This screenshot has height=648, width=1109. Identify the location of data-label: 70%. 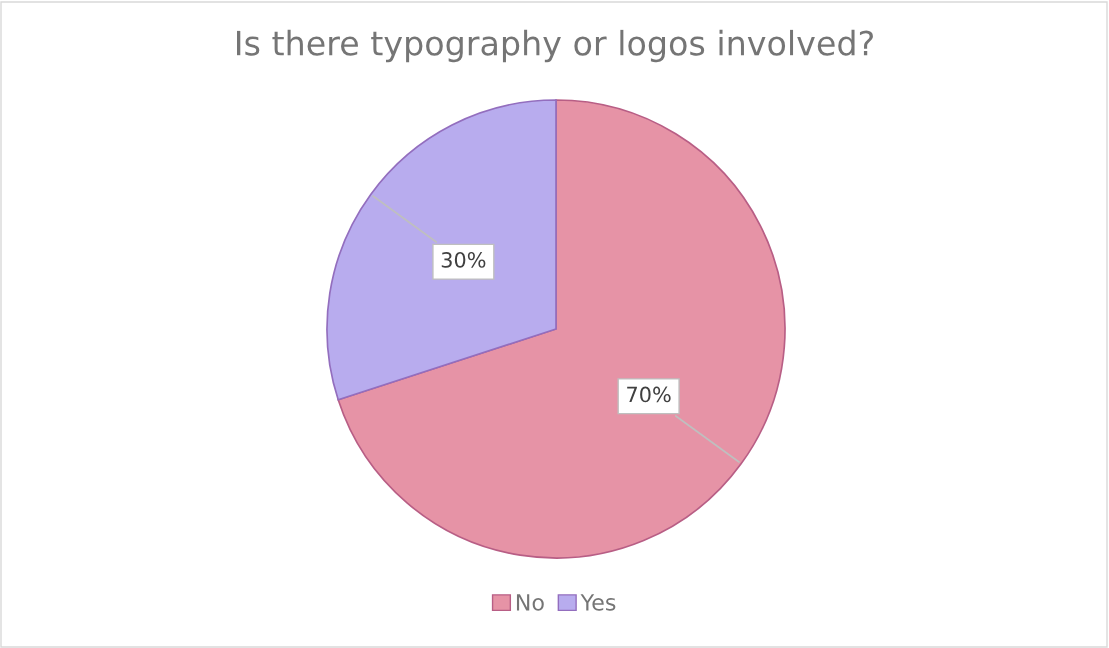
(649, 394).